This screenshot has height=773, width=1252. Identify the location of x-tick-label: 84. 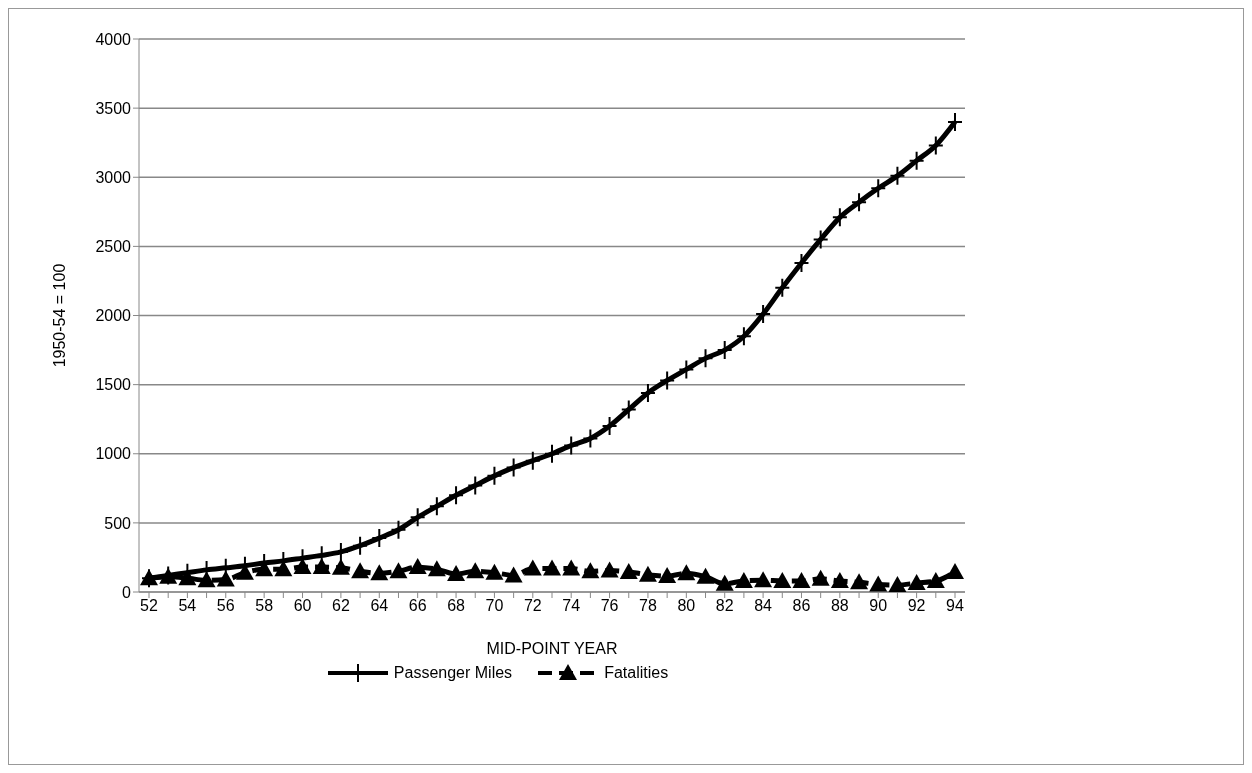
(763, 606).